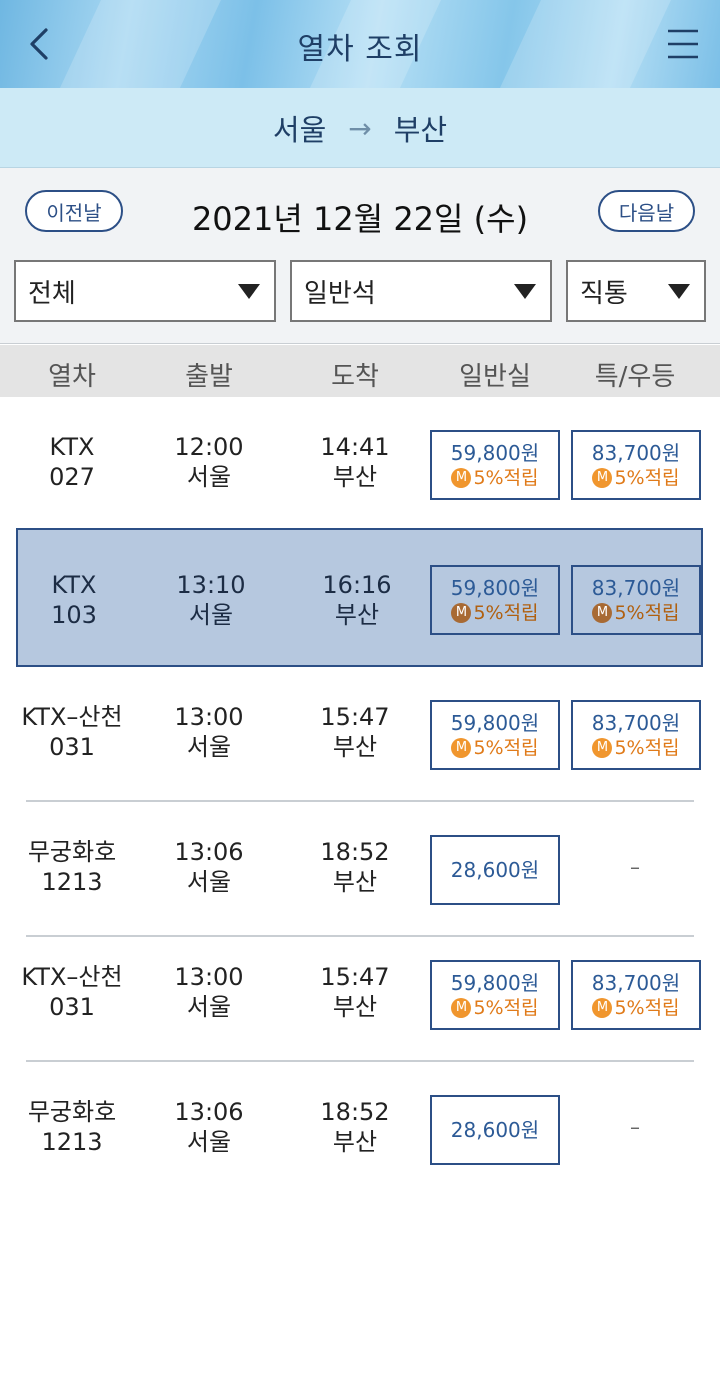 Image resolution: width=720 pixels, height=1380 pixels. I want to click on seat-class-select-value: 일반석, so click(340, 293).